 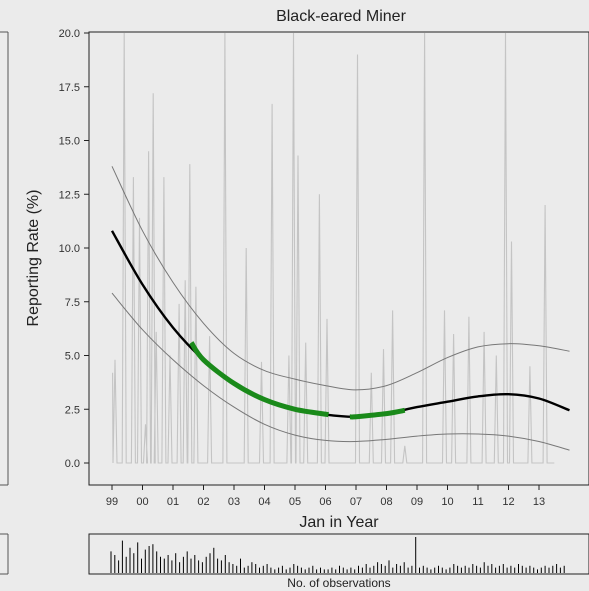 I want to click on y-tick-label: 12.5, so click(x=69, y=195).